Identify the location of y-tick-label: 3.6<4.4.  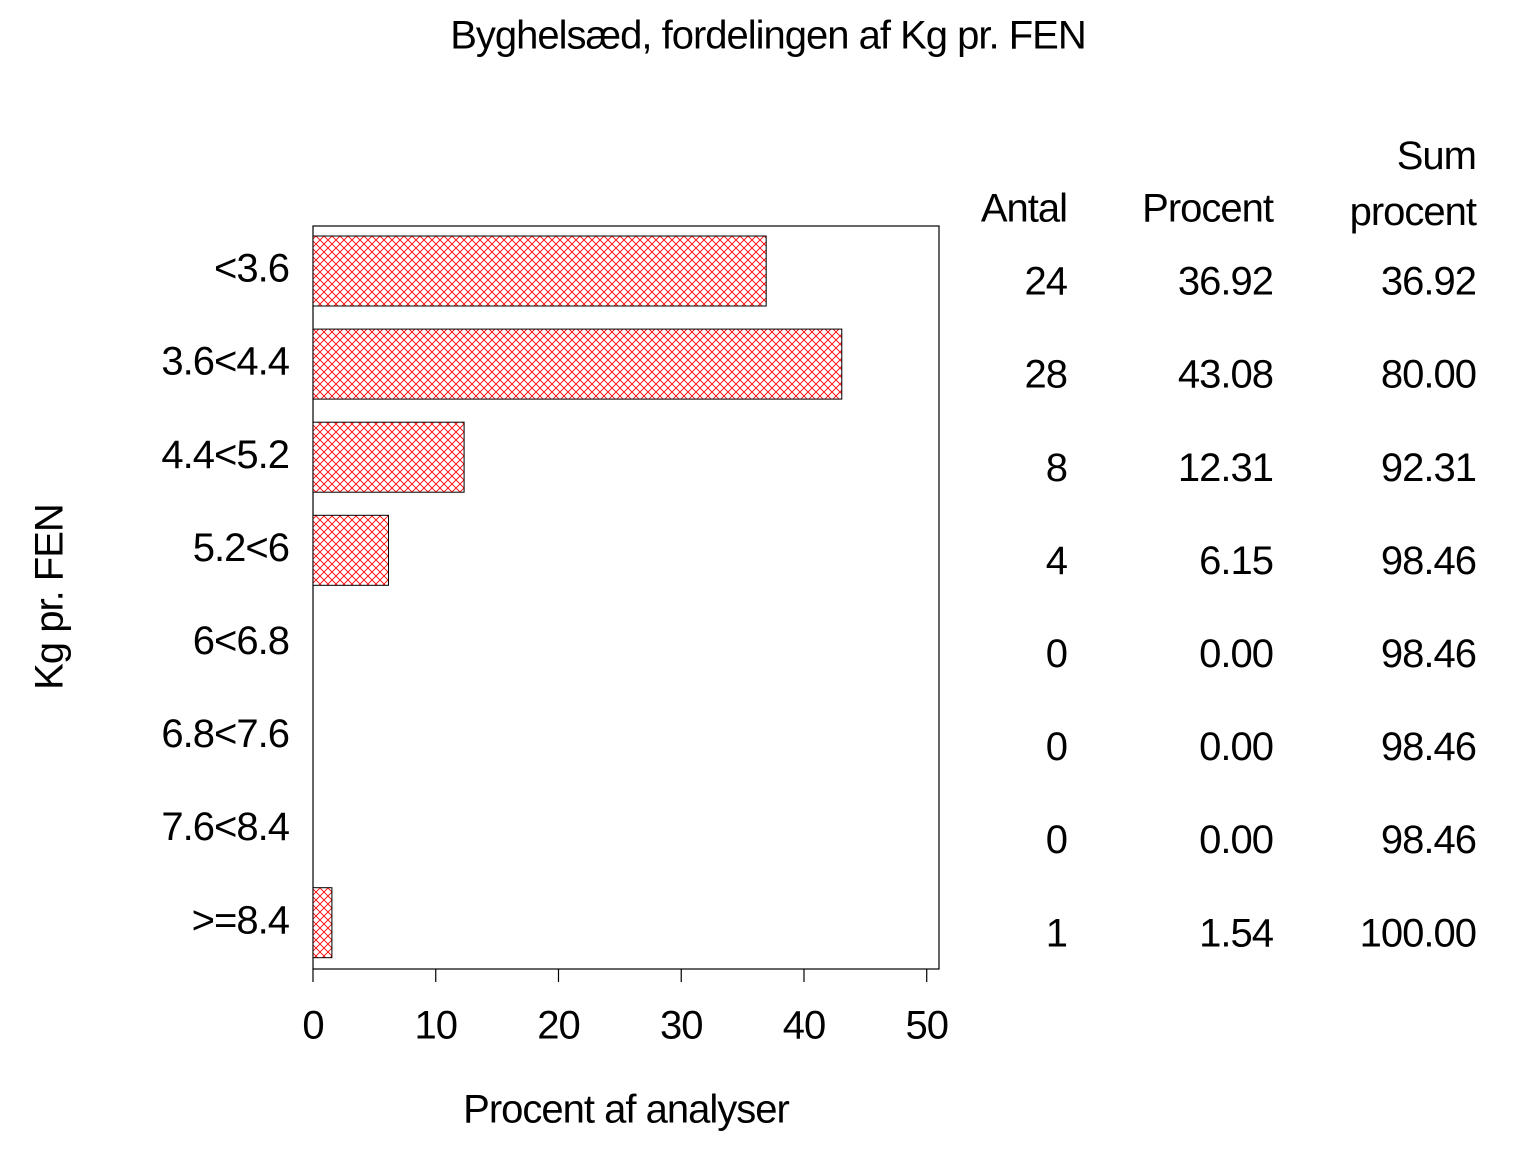
(225, 362).